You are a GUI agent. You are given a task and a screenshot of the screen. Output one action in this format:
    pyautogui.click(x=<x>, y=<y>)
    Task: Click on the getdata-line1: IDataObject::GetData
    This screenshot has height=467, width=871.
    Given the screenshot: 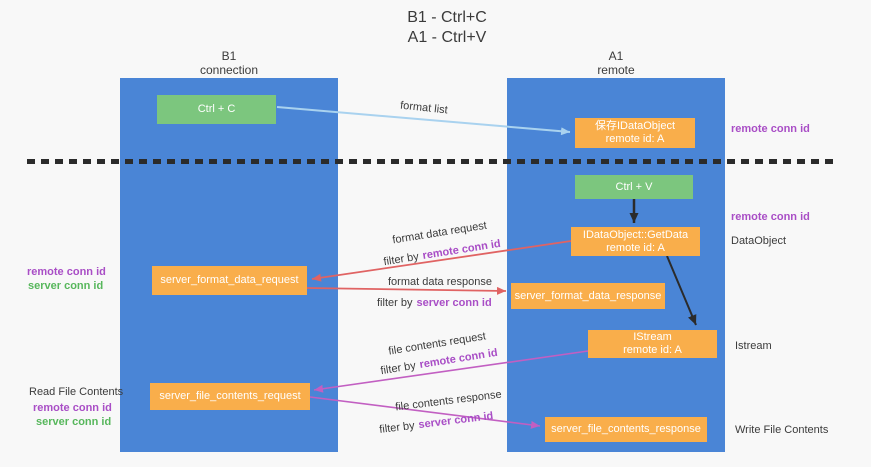 What is the action you would take?
    pyautogui.click(x=635, y=234)
    